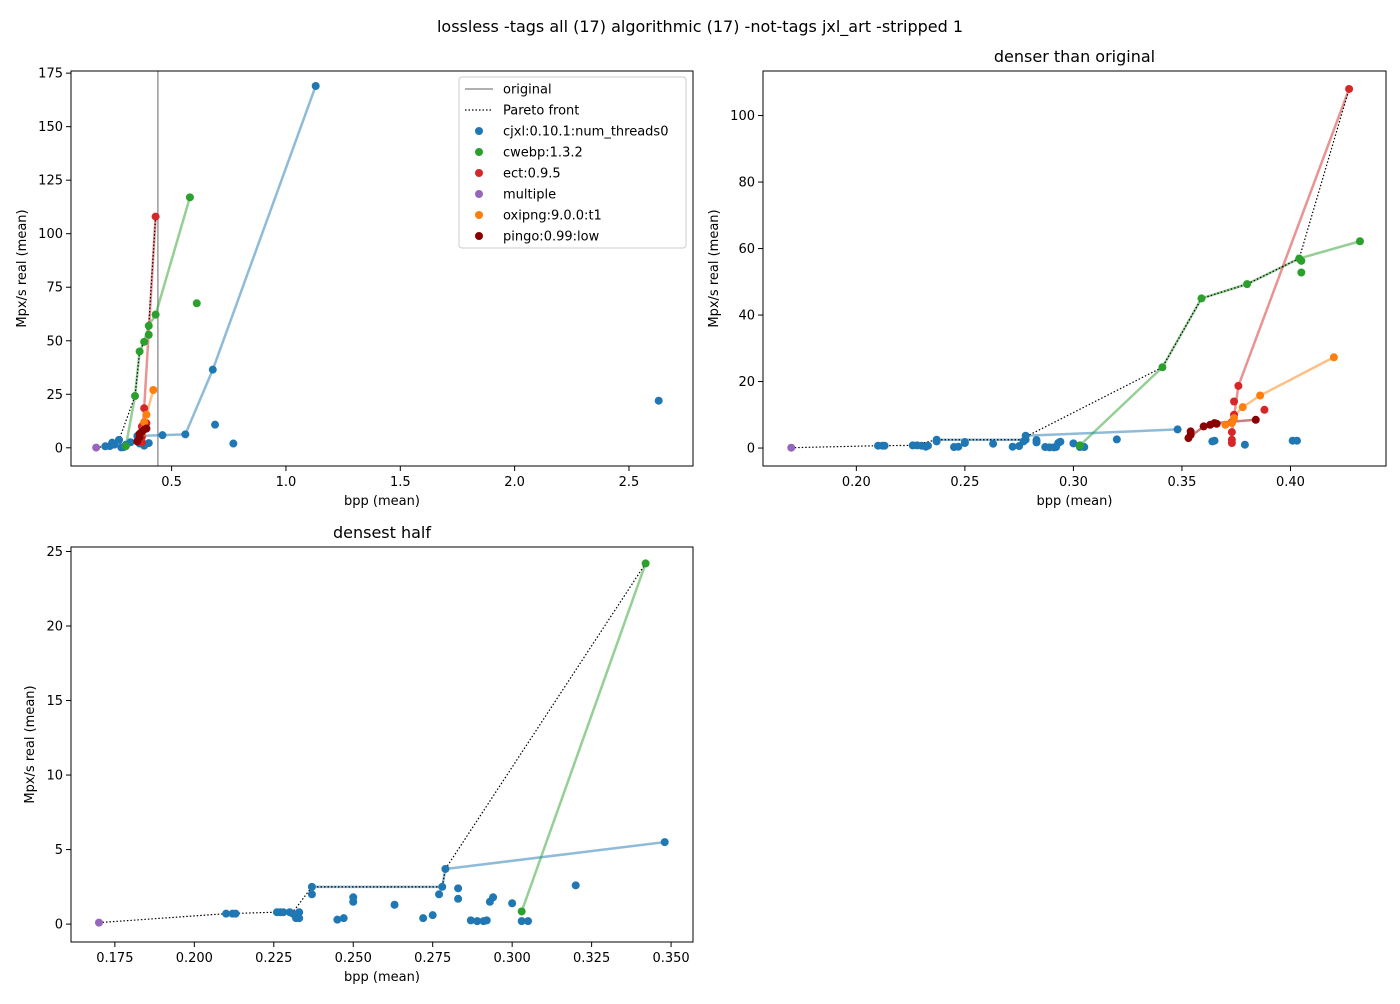  What do you see at coordinates (50, 234) in the screenshot?
I see `y-tick-label-4: 100` at bounding box center [50, 234].